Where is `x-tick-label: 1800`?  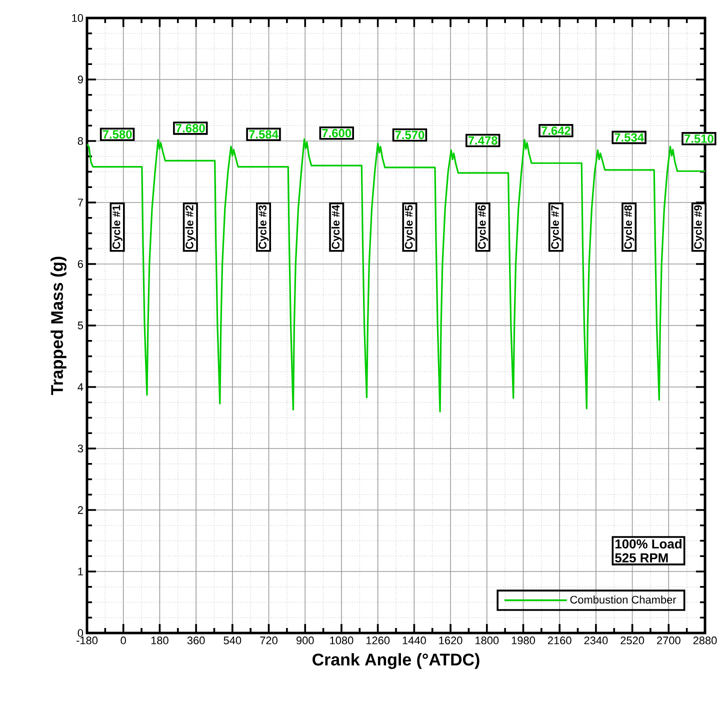 x-tick-label: 1800 is located at coordinates (487, 640).